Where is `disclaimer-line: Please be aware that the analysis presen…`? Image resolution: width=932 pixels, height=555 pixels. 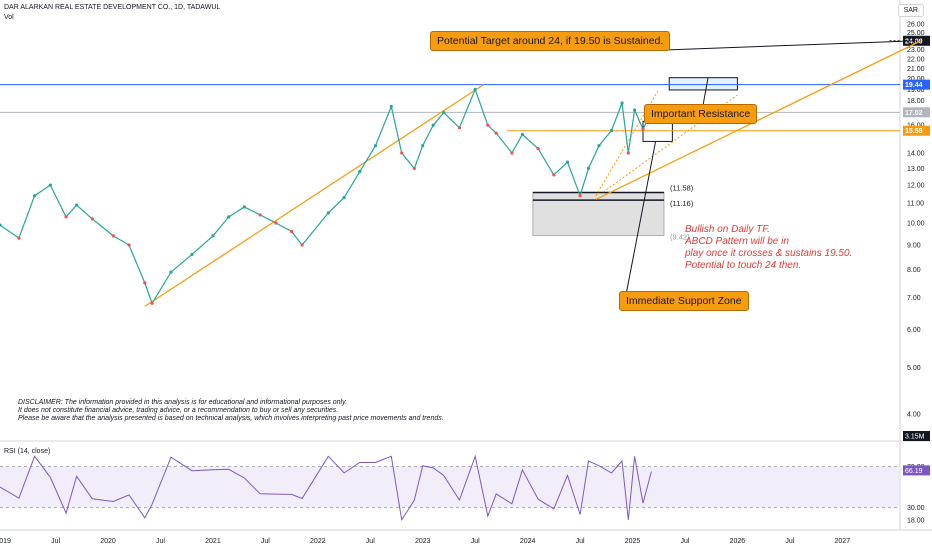 disclaimer-line: Please be aware that the analysis presen… is located at coordinates (231, 419).